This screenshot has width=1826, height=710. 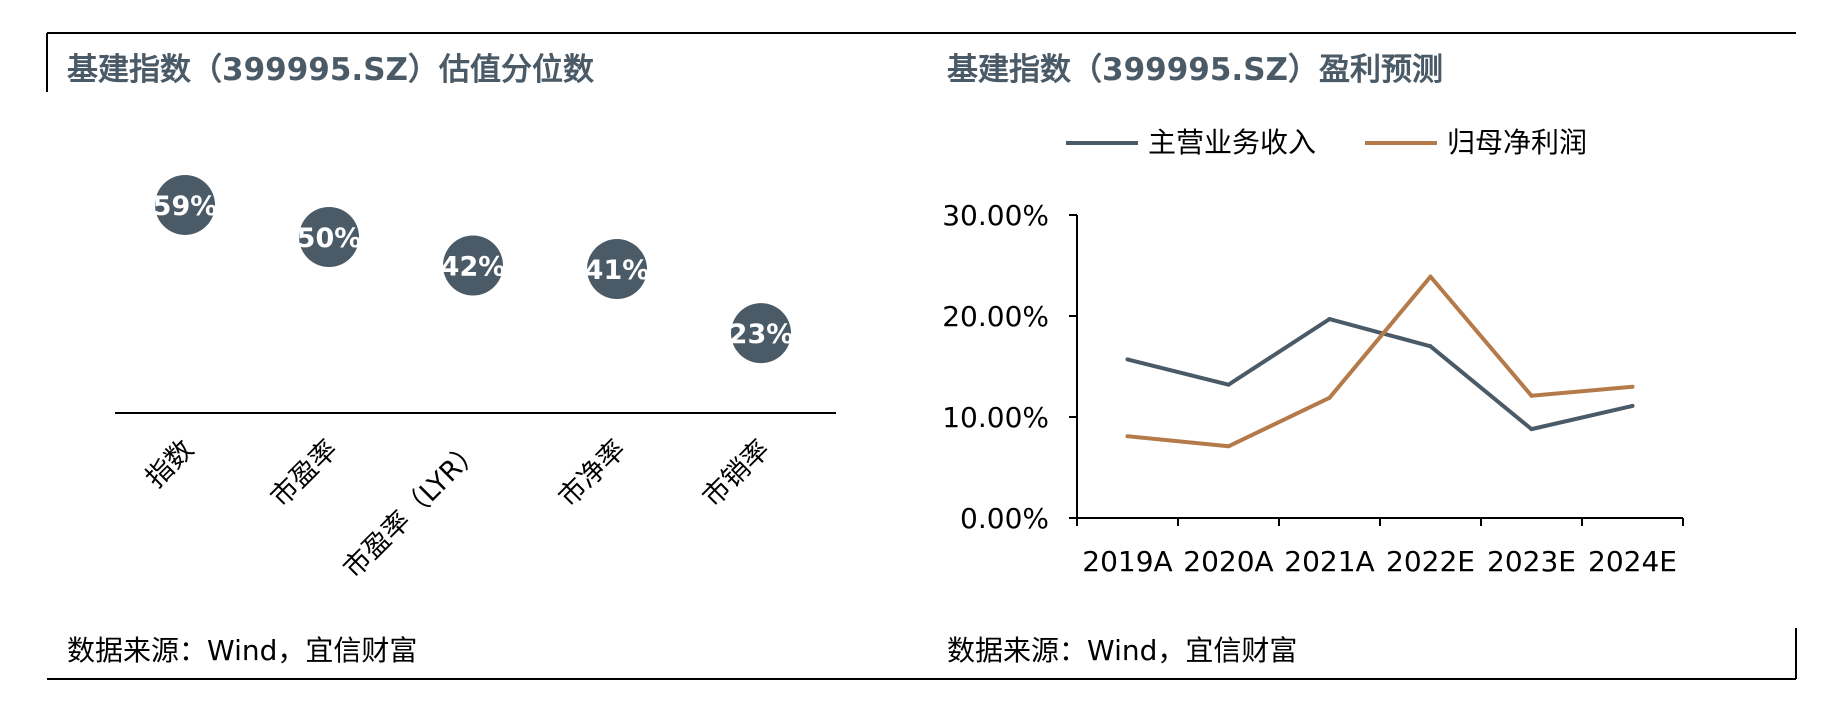 What do you see at coordinates (1517, 142) in the screenshot?
I see `legend-label-1: 归母净利润` at bounding box center [1517, 142].